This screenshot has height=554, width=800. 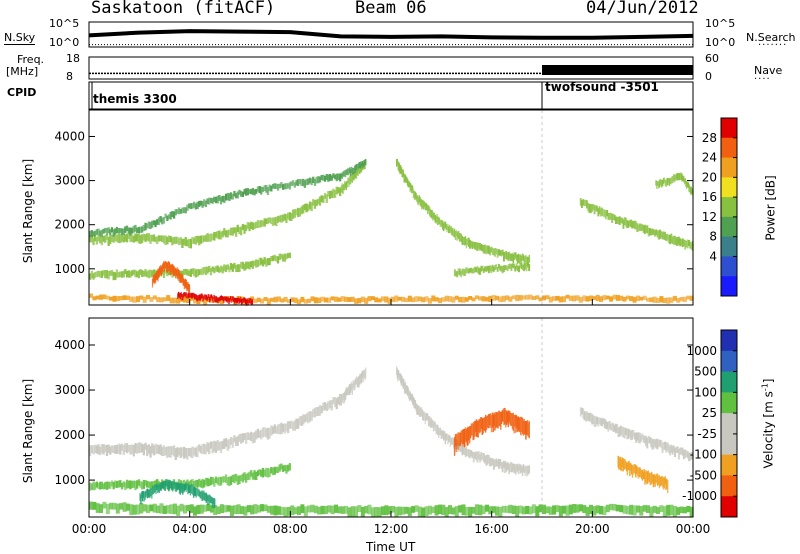 What do you see at coordinates (703, 475) in the screenshot?
I see `velocity-colorbar-tick-label: -500` at bounding box center [703, 475].